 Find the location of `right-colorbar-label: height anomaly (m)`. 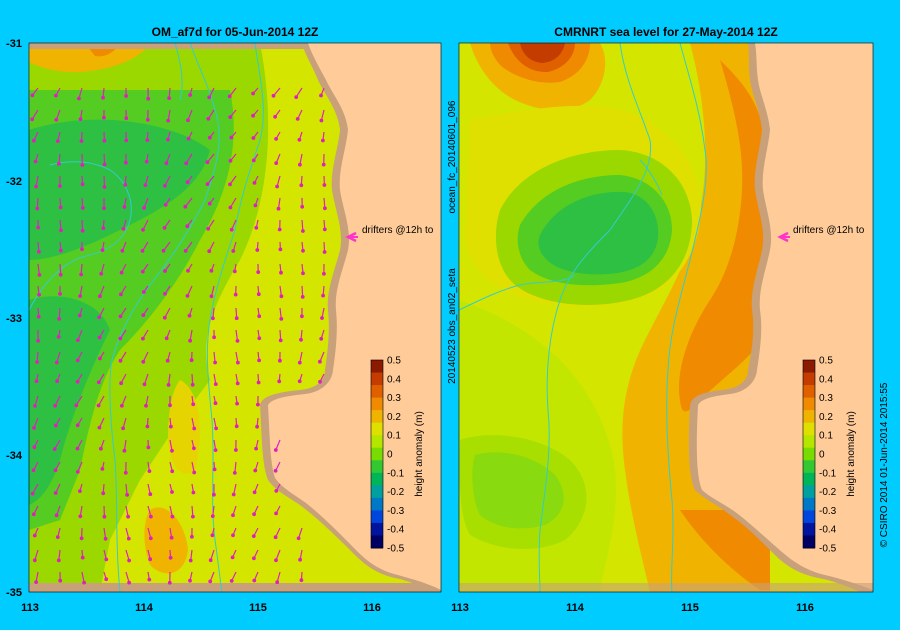

right-colorbar-label: height anomaly (m) is located at coordinates (851, 454).